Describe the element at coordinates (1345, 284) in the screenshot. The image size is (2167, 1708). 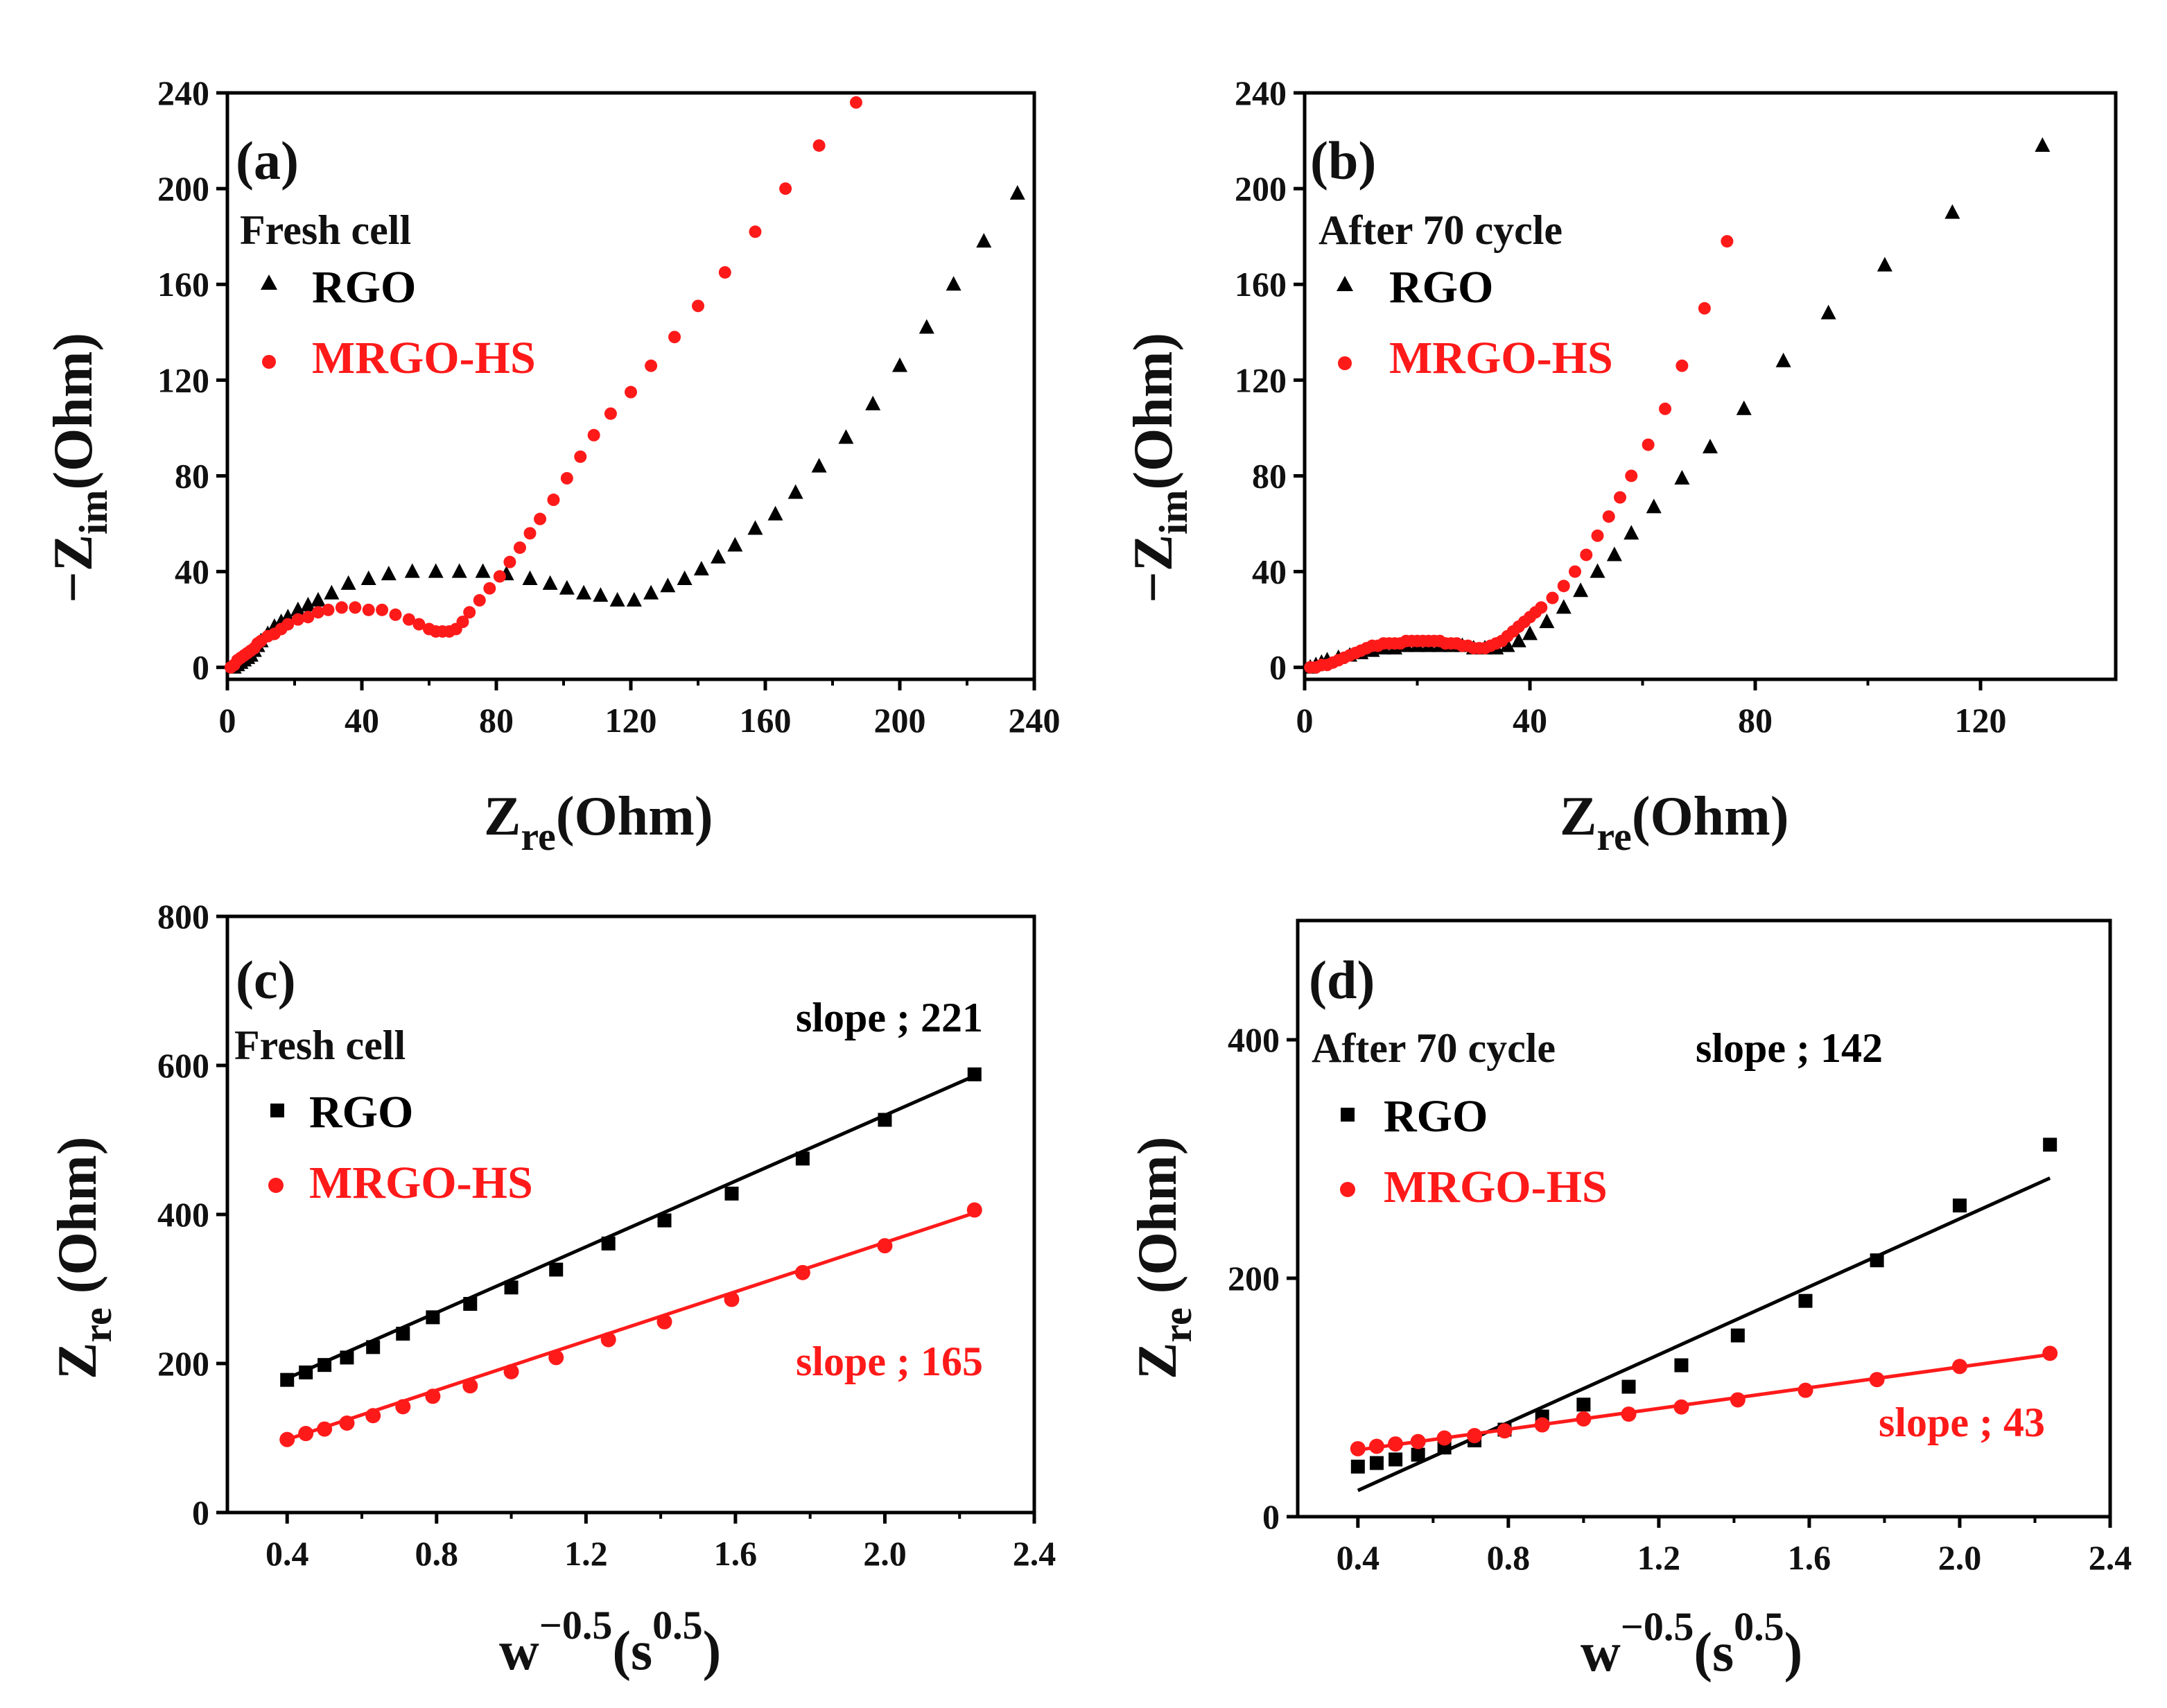
I see `legend-b-rgo-marker` at that location.